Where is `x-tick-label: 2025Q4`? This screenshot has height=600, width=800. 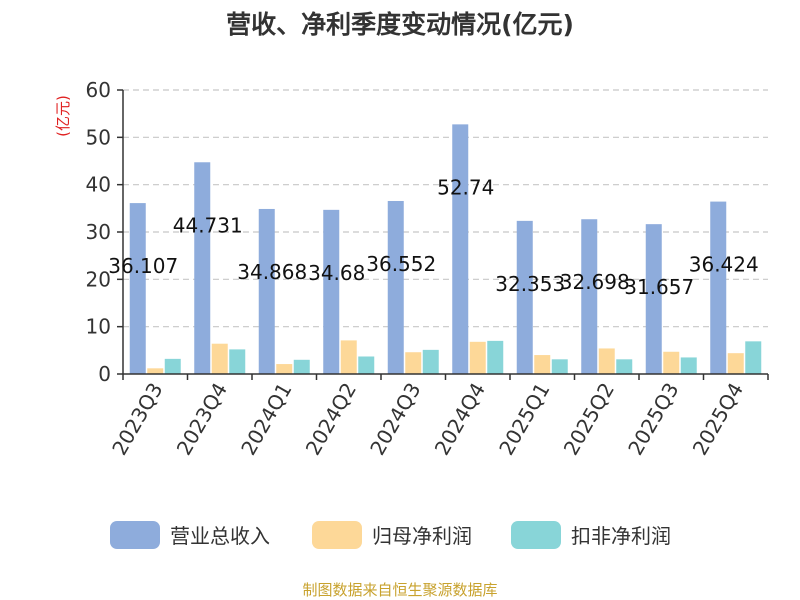
x-tick-label: 2025Q4 is located at coordinates (718, 419).